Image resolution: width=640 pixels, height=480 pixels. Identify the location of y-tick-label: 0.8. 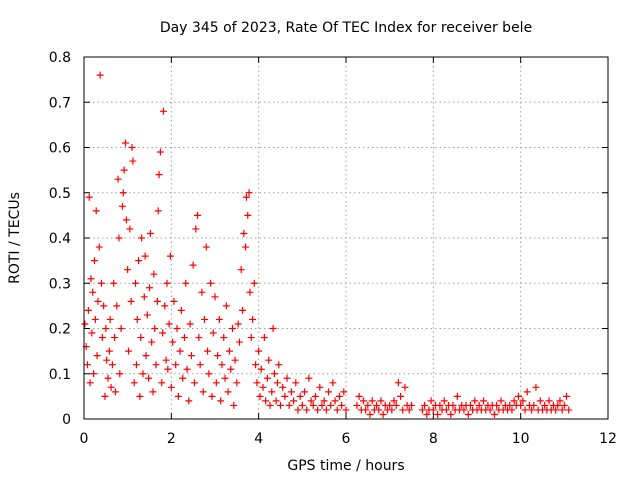
(60, 58).